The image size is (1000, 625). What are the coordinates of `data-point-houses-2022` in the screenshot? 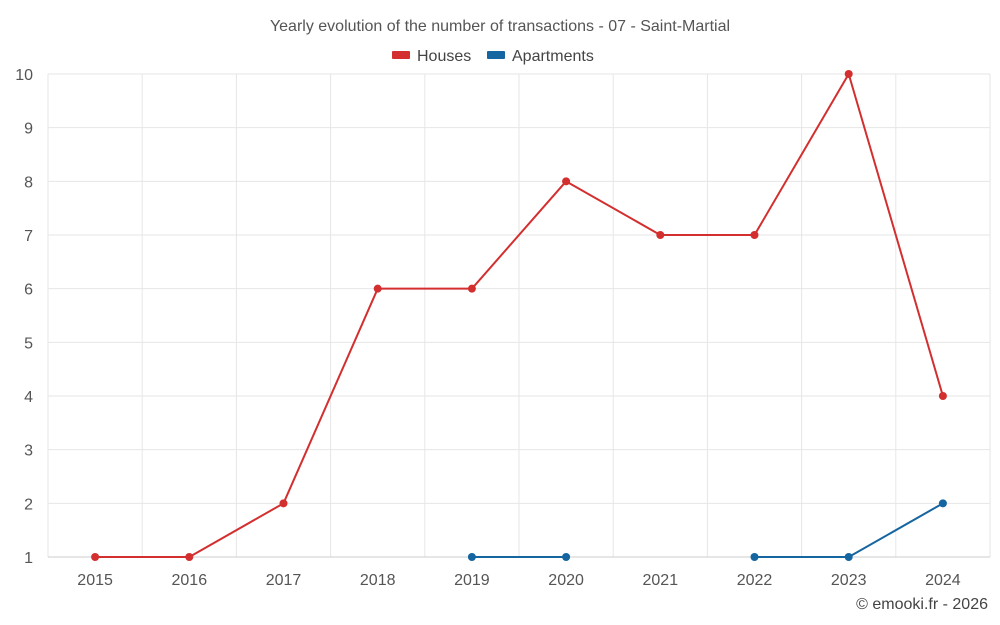 It's located at (754, 235).